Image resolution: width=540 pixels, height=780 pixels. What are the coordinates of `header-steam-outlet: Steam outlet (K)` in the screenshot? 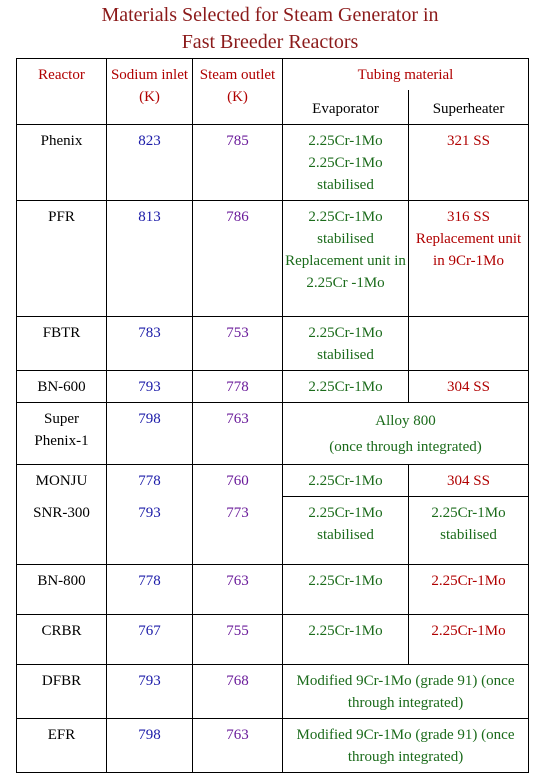 It's located at (237, 91).